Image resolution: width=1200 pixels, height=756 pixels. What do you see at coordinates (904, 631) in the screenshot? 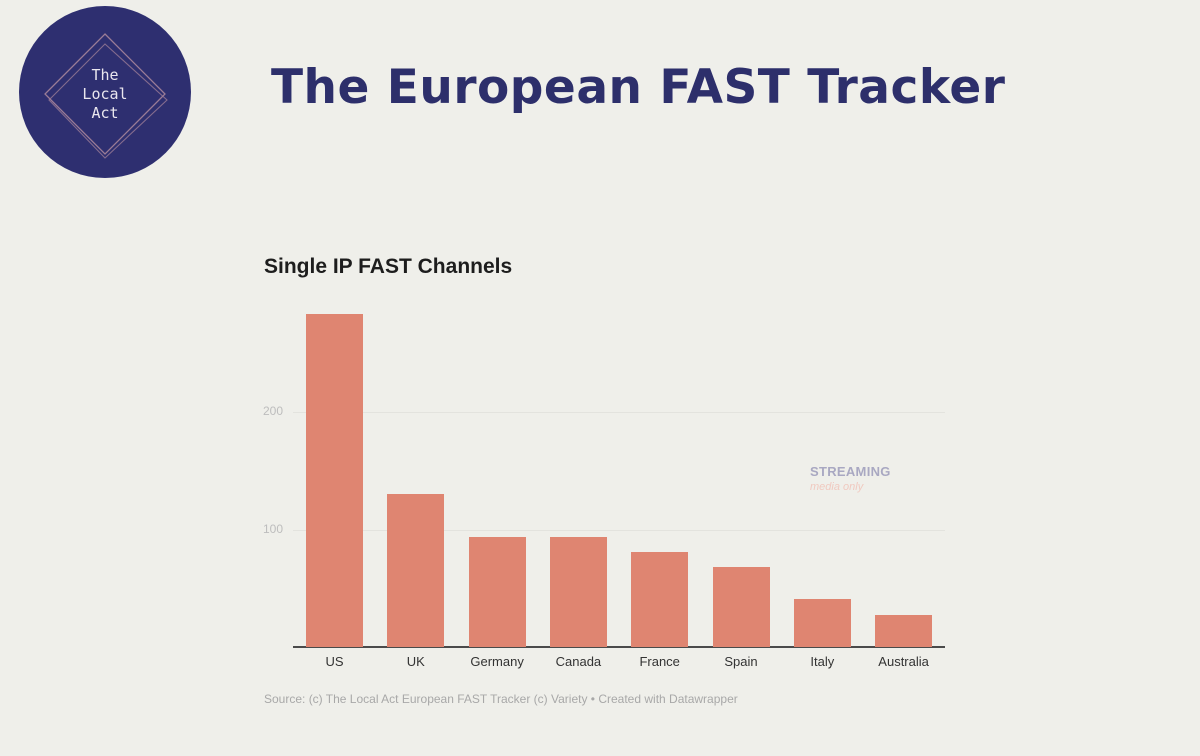
I see `bar-australia` at bounding box center [904, 631].